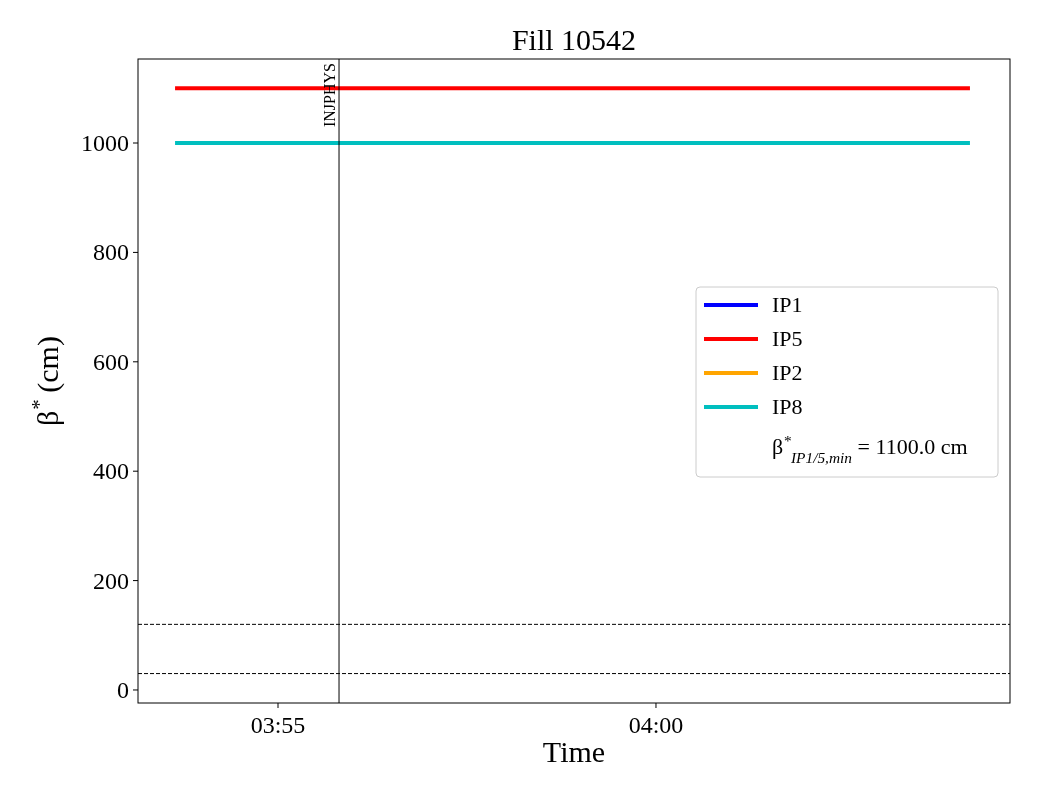 The width and height of the screenshot is (1040, 800). I want to click on y-tick-label: 400, so click(111, 471).